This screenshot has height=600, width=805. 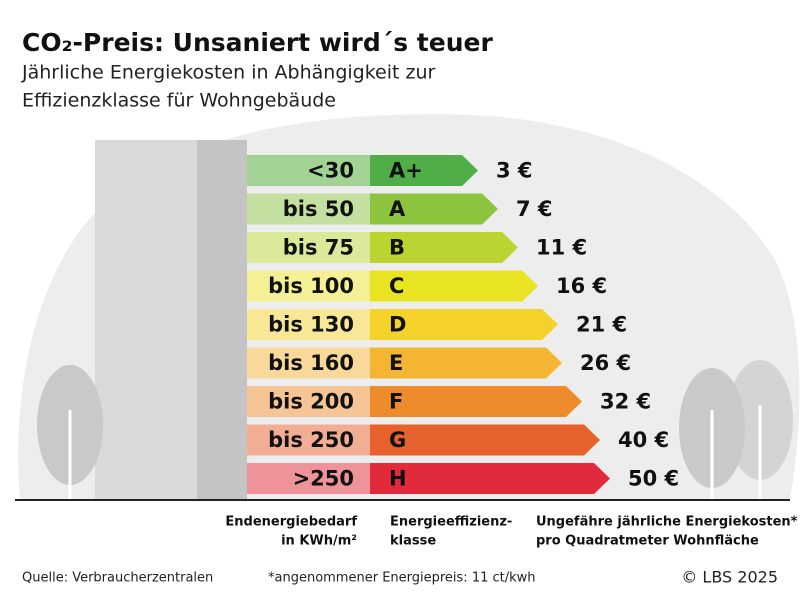 What do you see at coordinates (653, 479) in the screenshot?
I see `cost-label: 50 €` at bounding box center [653, 479].